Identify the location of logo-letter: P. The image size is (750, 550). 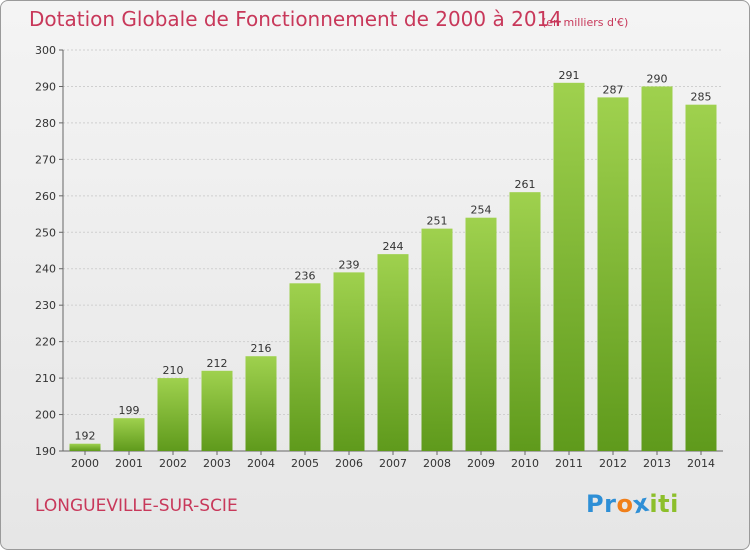
(595, 504).